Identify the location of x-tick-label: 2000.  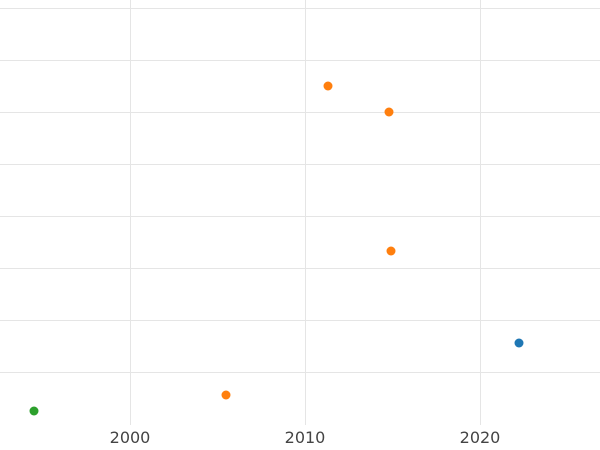
(130, 437).